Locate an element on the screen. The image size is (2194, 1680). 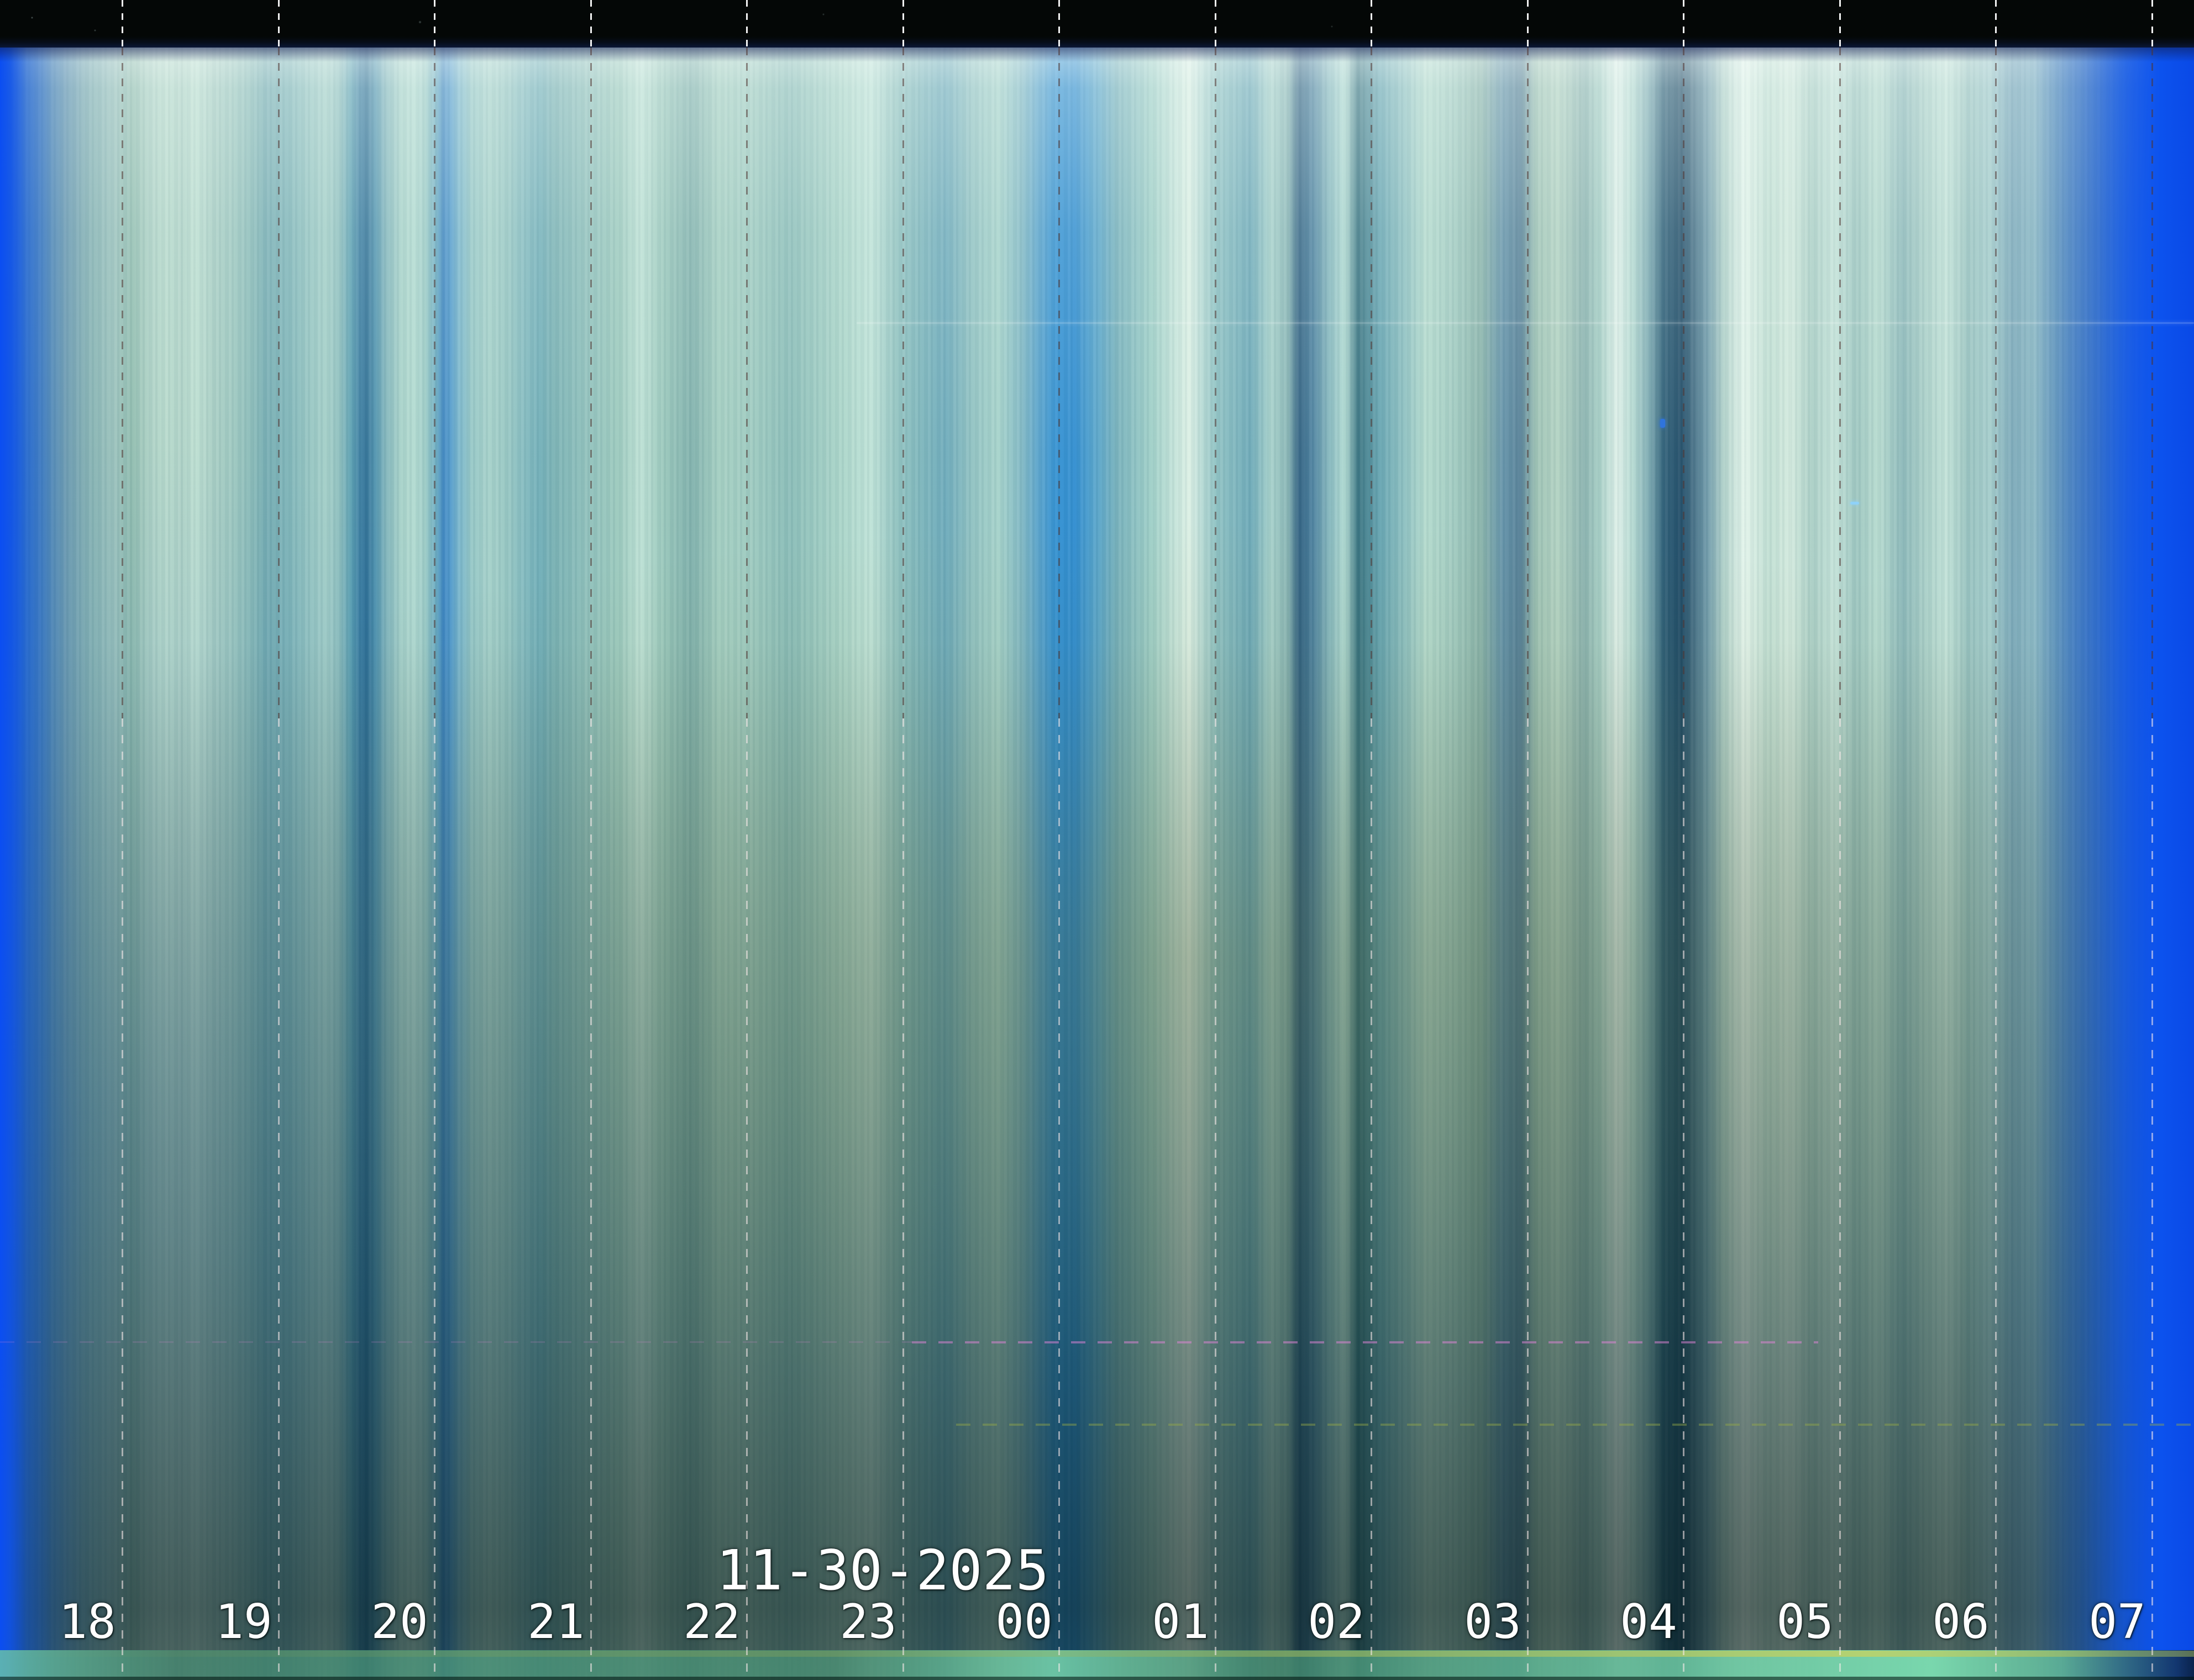
hour-label-03: 03 is located at coordinates (1493, 1622).